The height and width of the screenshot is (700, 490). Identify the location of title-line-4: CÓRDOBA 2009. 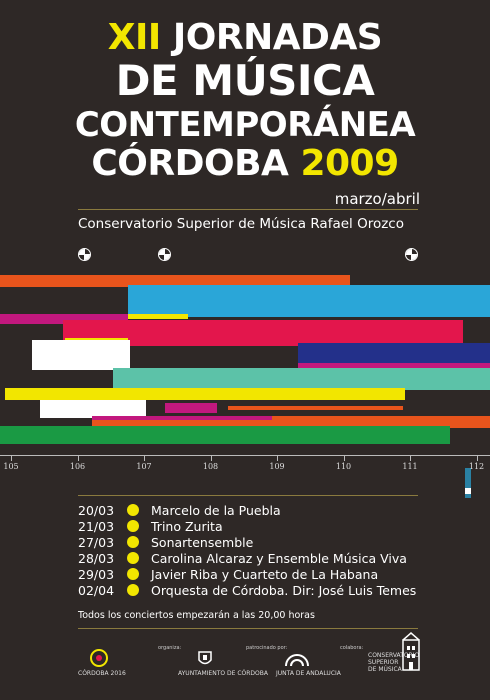
(245, 164).